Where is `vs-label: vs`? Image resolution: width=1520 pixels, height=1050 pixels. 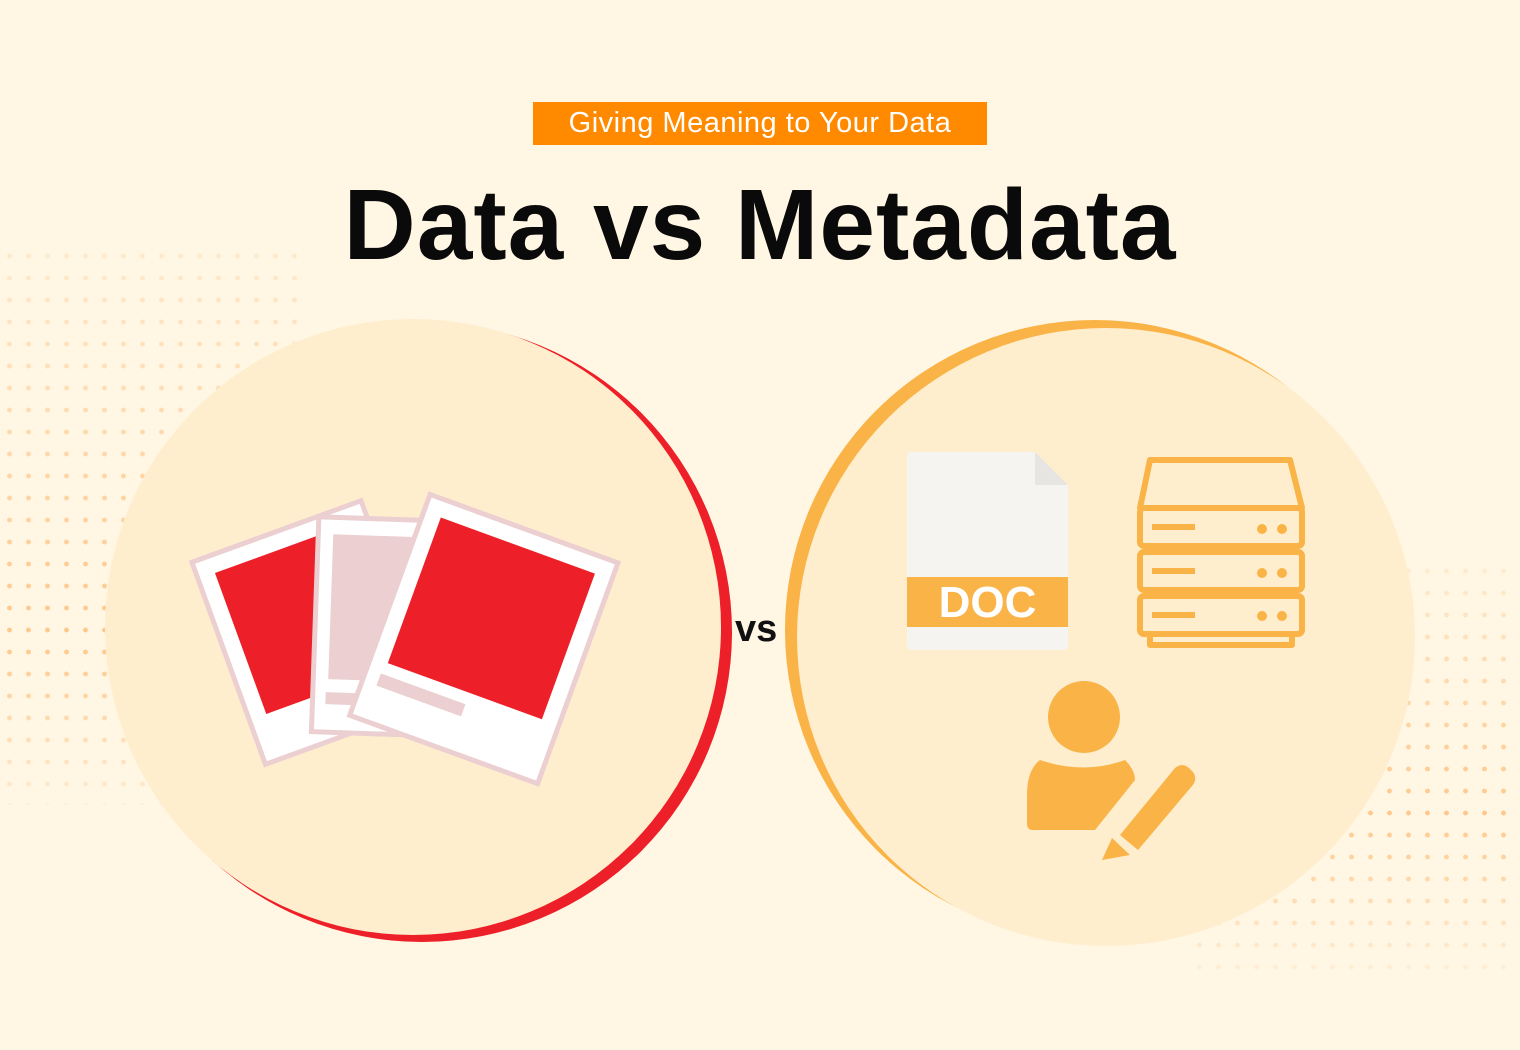
vs-label: vs is located at coordinates (756, 629).